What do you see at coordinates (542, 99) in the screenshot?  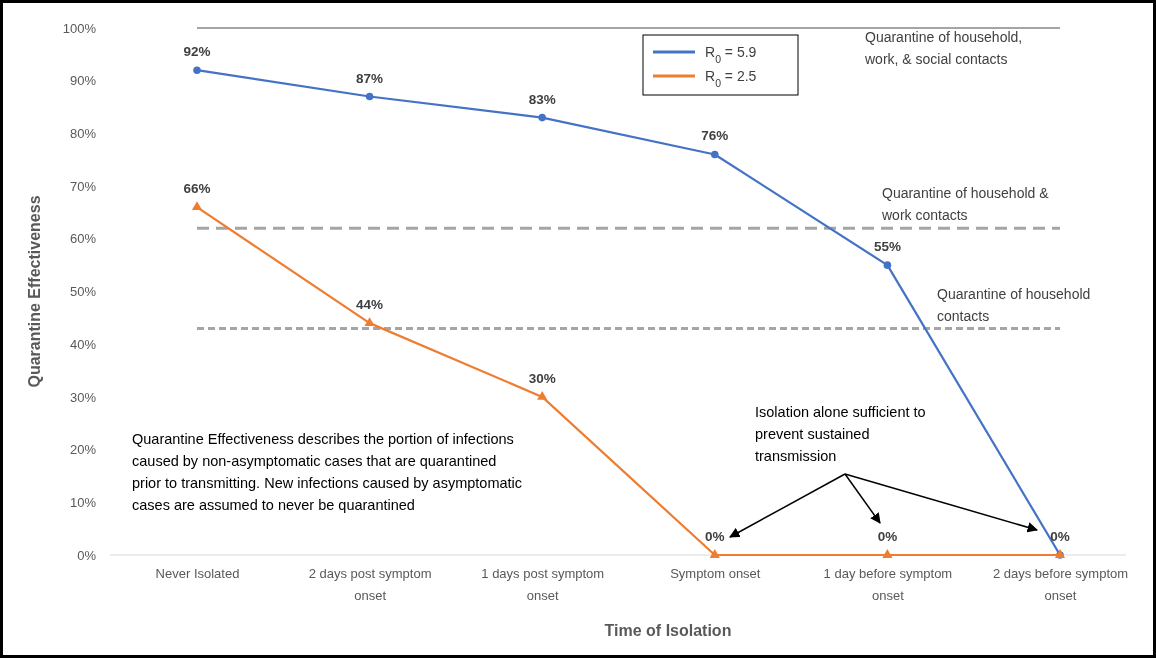 I see `data-label: 83%` at bounding box center [542, 99].